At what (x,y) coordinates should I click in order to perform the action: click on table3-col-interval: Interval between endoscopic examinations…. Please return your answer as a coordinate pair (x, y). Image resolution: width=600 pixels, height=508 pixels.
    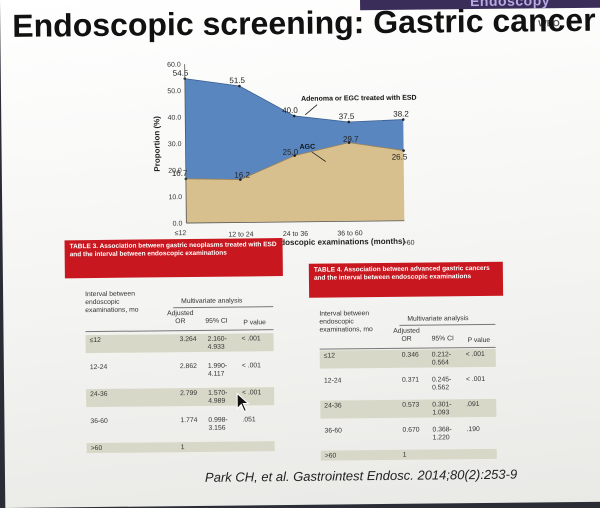
    Looking at the image, I should click on (112, 302).